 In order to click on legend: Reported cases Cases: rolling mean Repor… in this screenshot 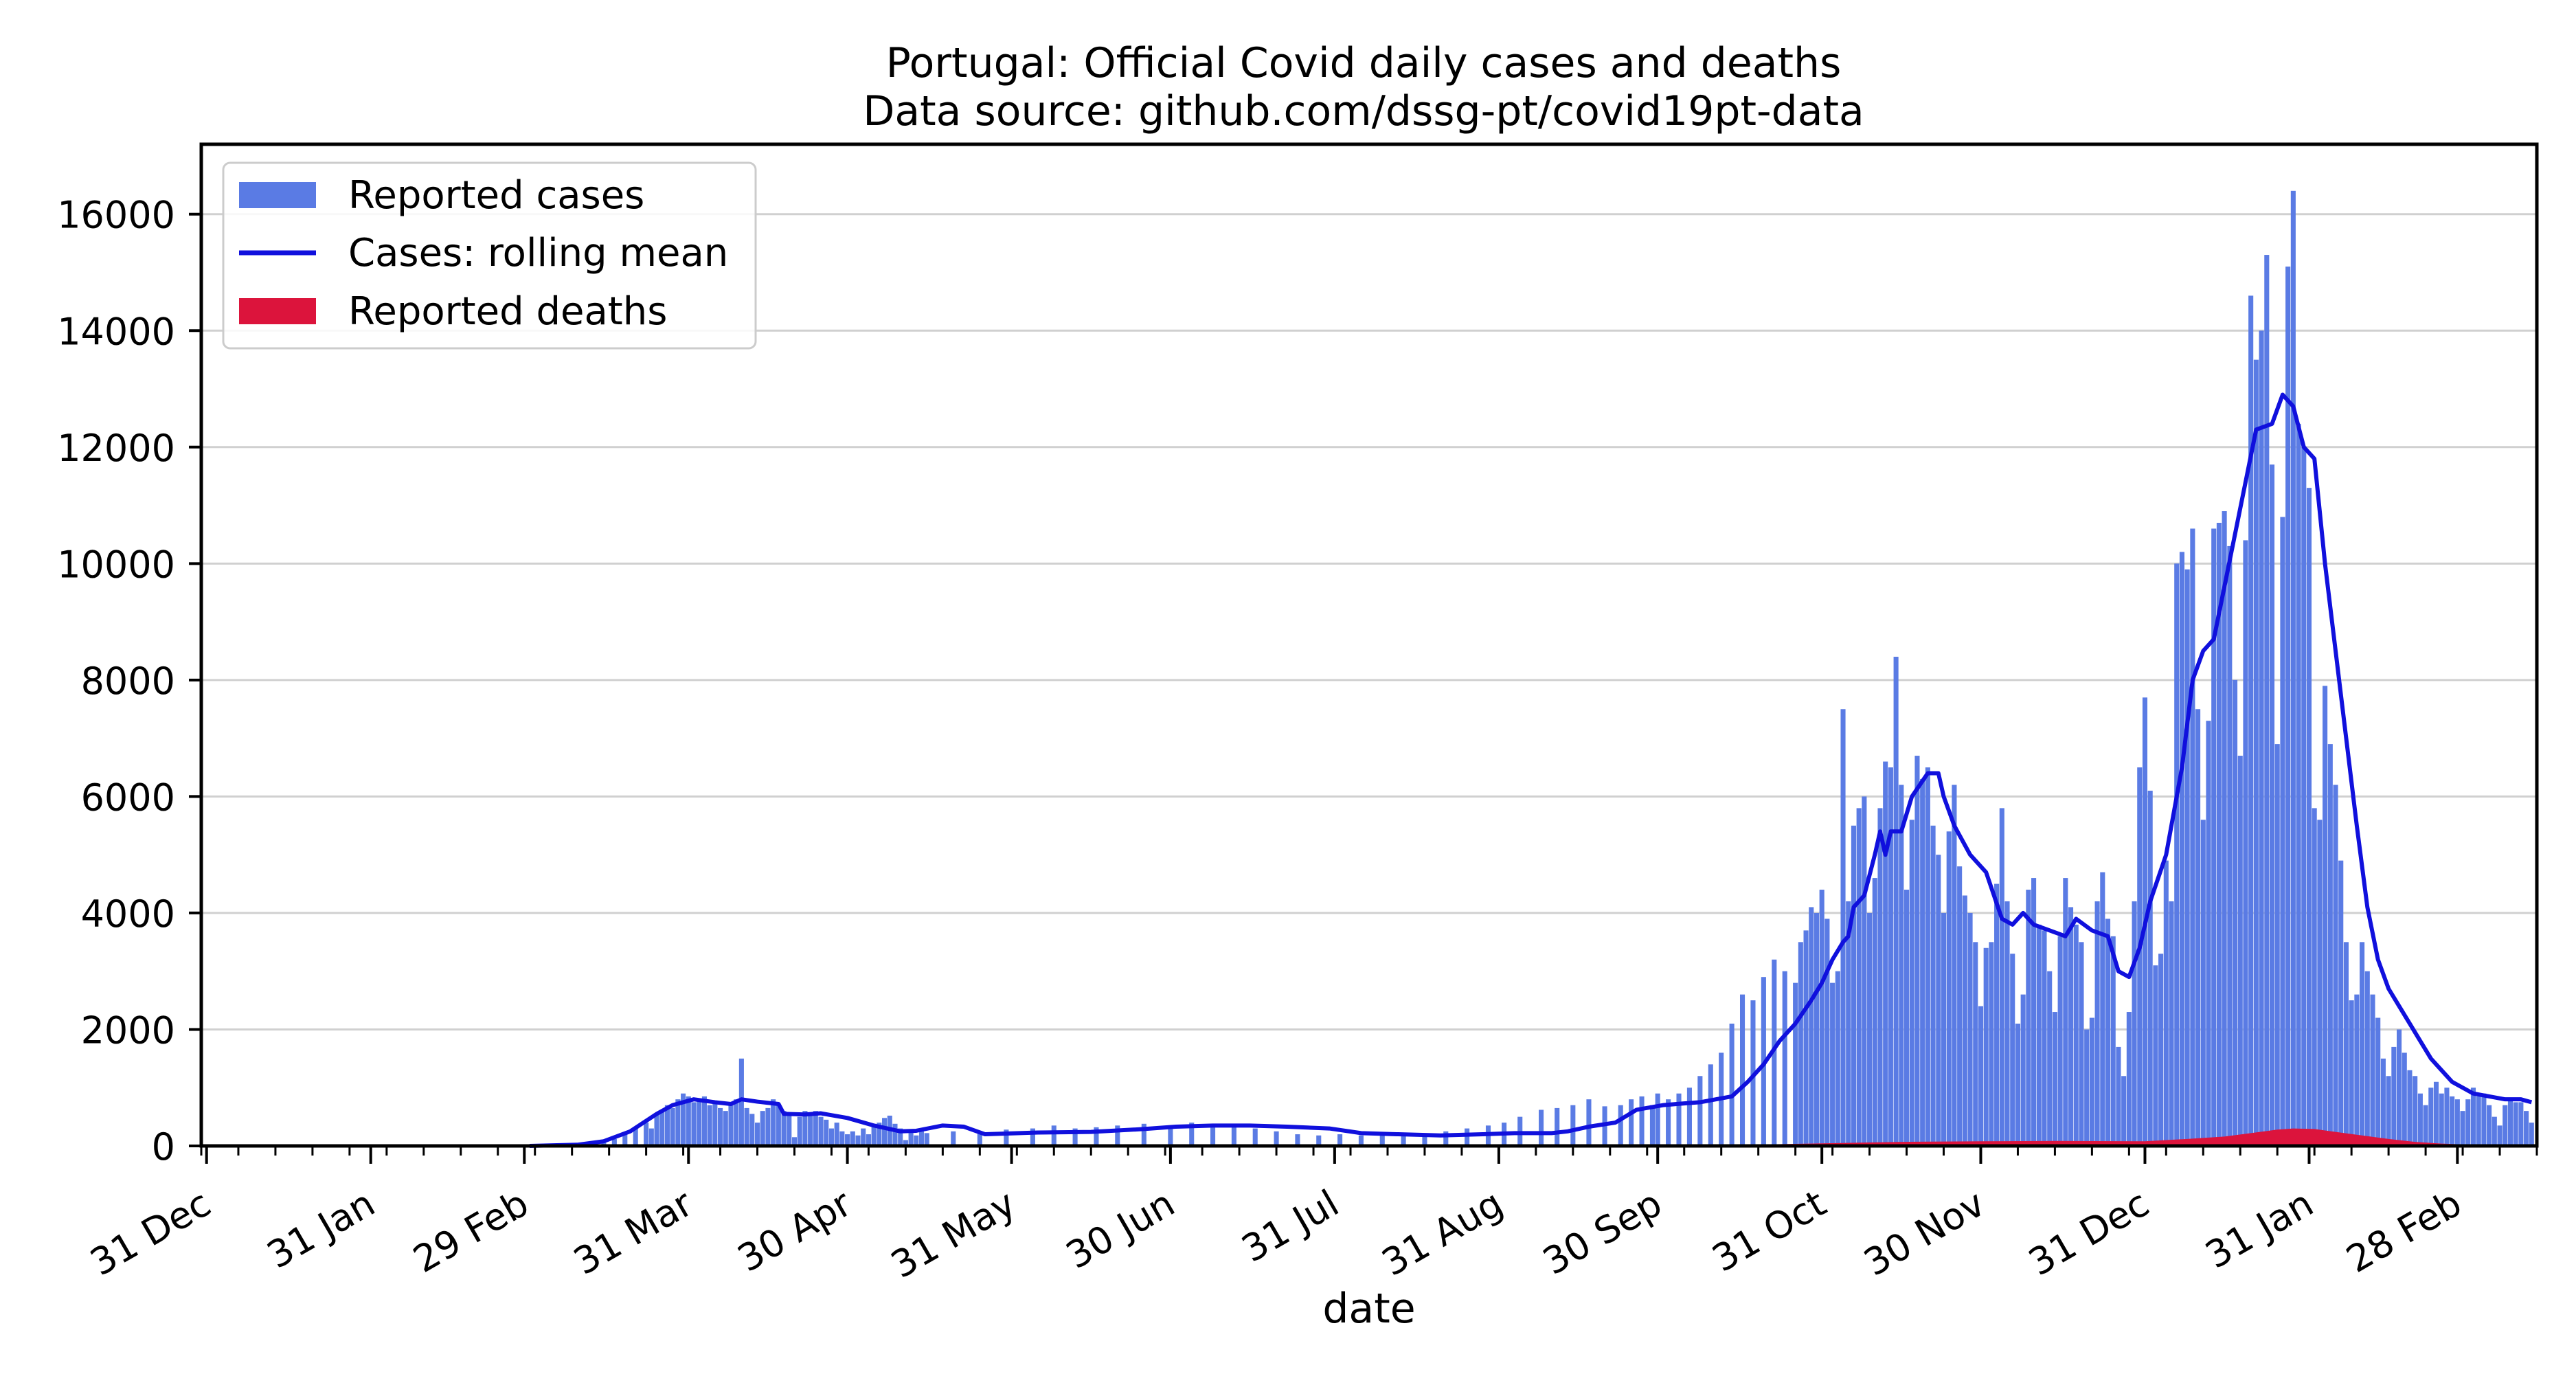, I will do `click(489, 255)`.